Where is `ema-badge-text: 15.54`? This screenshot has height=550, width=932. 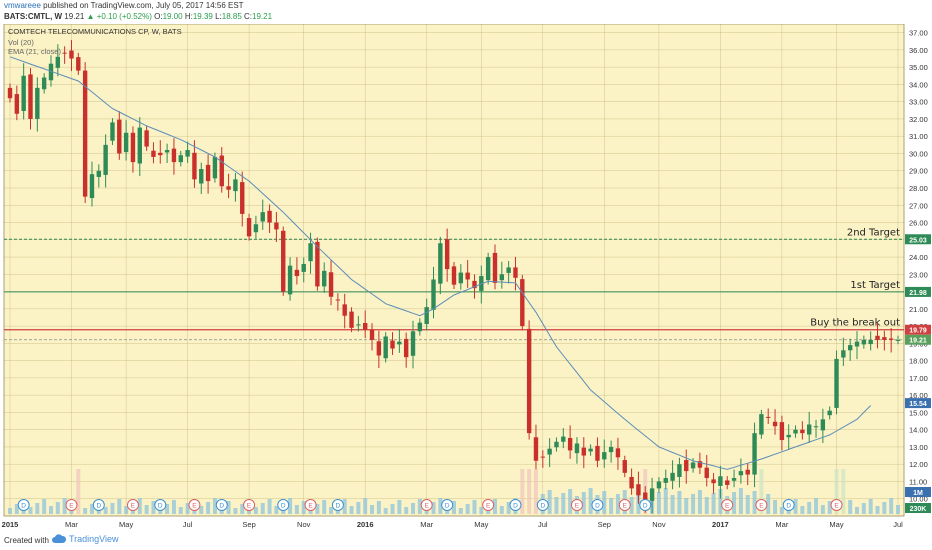 ema-badge-text: 15.54 is located at coordinates (918, 404).